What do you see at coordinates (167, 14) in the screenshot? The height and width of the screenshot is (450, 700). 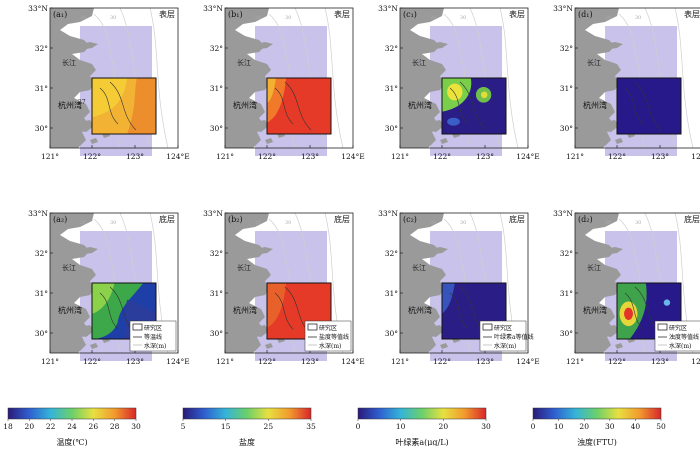 I see `layer-label: 表层` at bounding box center [167, 14].